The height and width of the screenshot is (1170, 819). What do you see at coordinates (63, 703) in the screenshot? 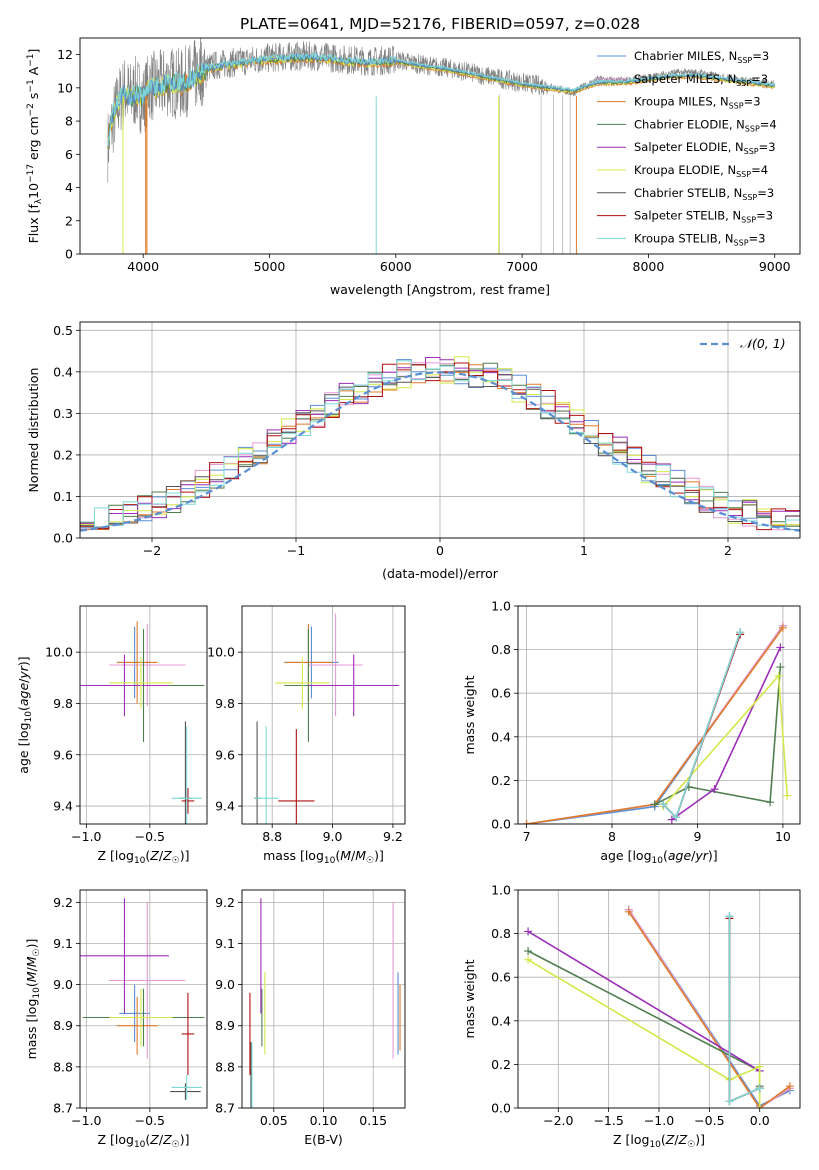
I see `y-tick-label: 9.8` at bounding box center [63, 703].